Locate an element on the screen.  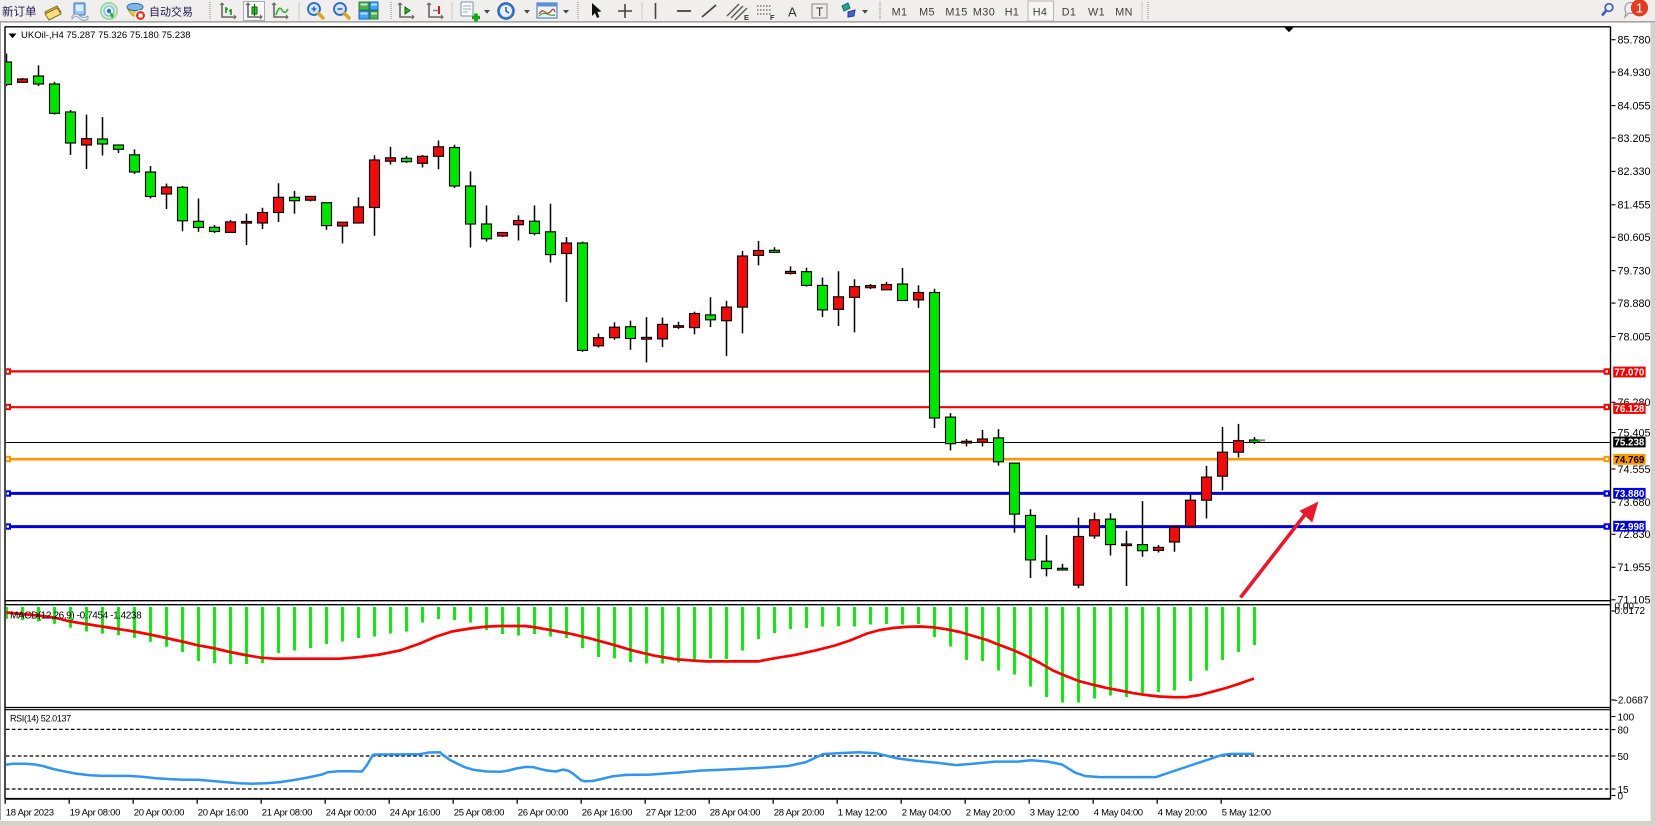
svg-text: 73.680 is located at coordinates (1634, 503).